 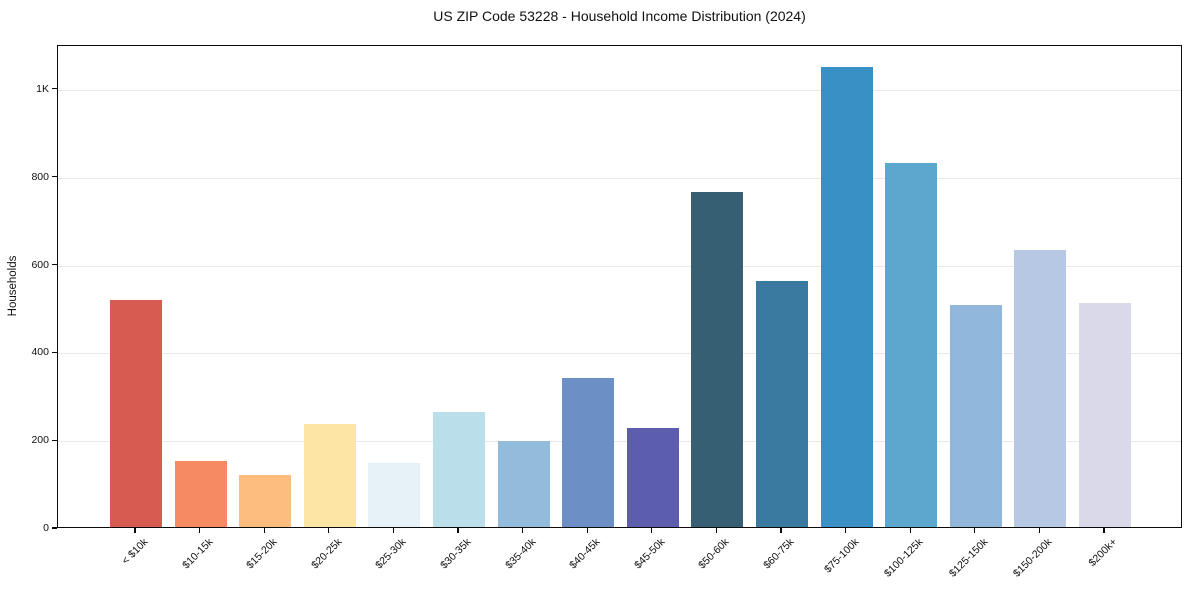 I want to click on y-tick-label: 200, so click(x=40, y=440).